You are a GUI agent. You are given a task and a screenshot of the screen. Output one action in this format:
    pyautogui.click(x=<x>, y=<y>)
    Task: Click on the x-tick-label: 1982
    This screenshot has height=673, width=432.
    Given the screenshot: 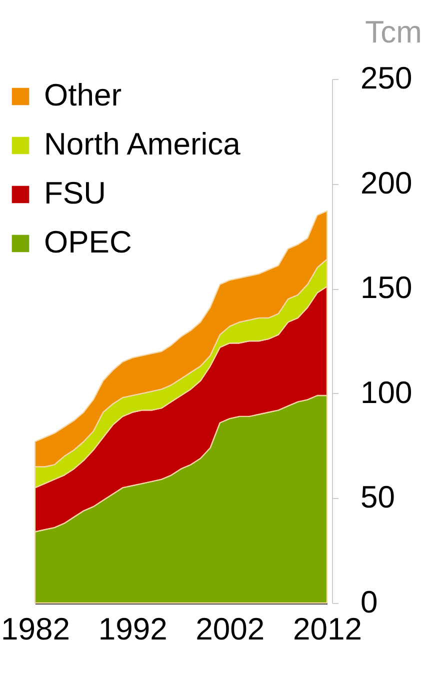 What is the action you would take?
    pyautogui.click(x=35, y=629)
    